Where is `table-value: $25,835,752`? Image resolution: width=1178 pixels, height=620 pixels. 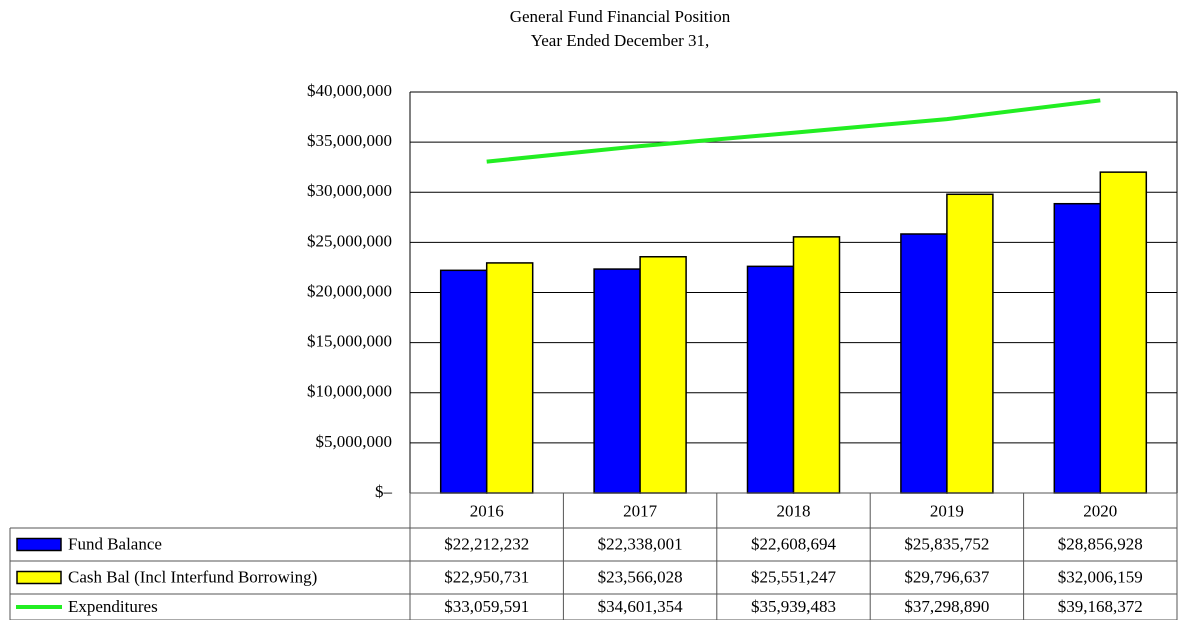 table-value: $25,835,752 is located at coordinates (946, 543).